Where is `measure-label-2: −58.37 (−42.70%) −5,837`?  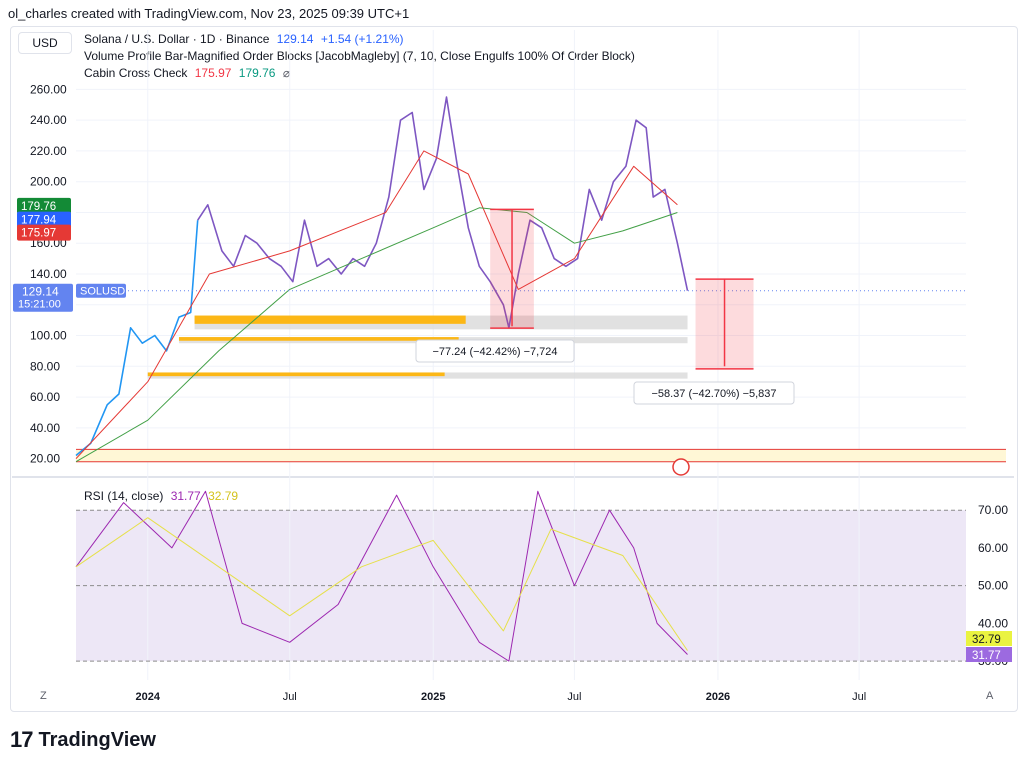
measure-label-2: −58.37 (−42.70%) −5,837 is located at coordinates (713, 394).